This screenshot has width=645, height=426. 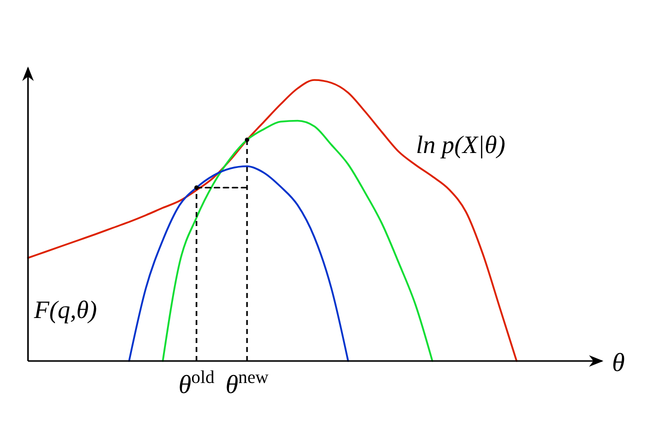 What do you see at coordinates (618, 362) in the screenshot?
I see `x-axis-title: θ` at bounding box center [618, 362].